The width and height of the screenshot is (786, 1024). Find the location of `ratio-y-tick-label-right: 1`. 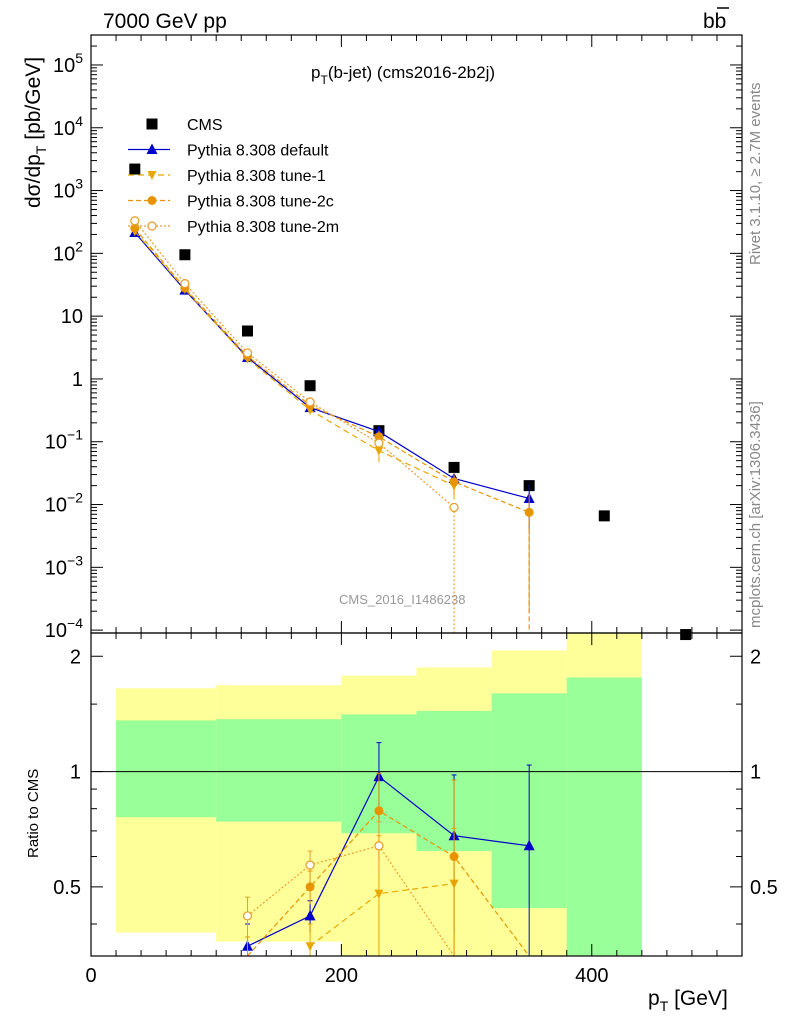

ratio-y-tick-label-right: 1 is located at coordinates (755, 773).